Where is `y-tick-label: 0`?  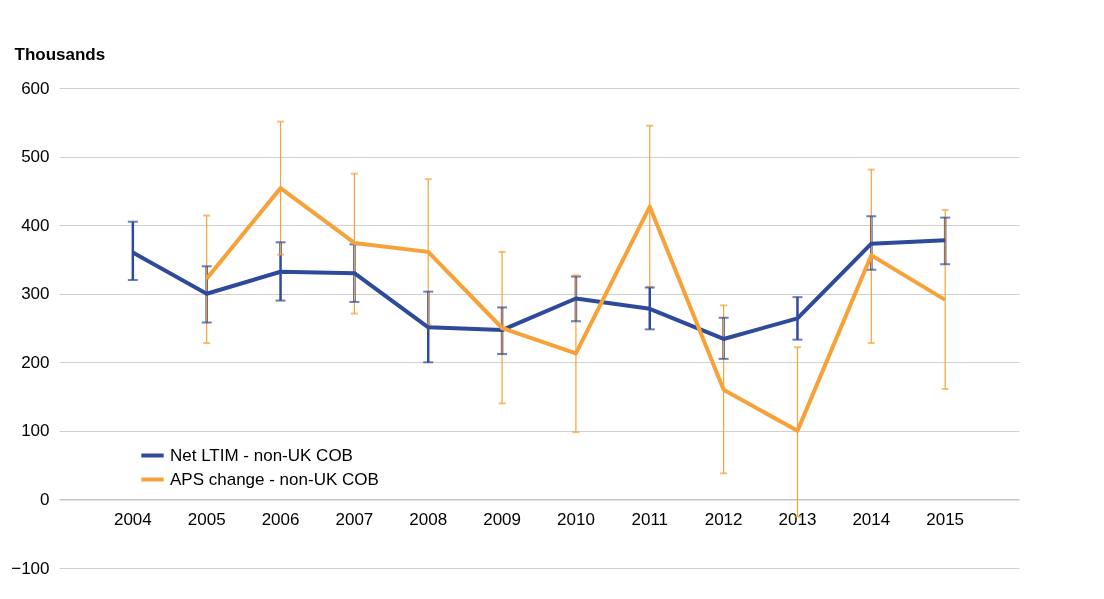 y-tick-label: 0 is located at coordinates (45, 499).